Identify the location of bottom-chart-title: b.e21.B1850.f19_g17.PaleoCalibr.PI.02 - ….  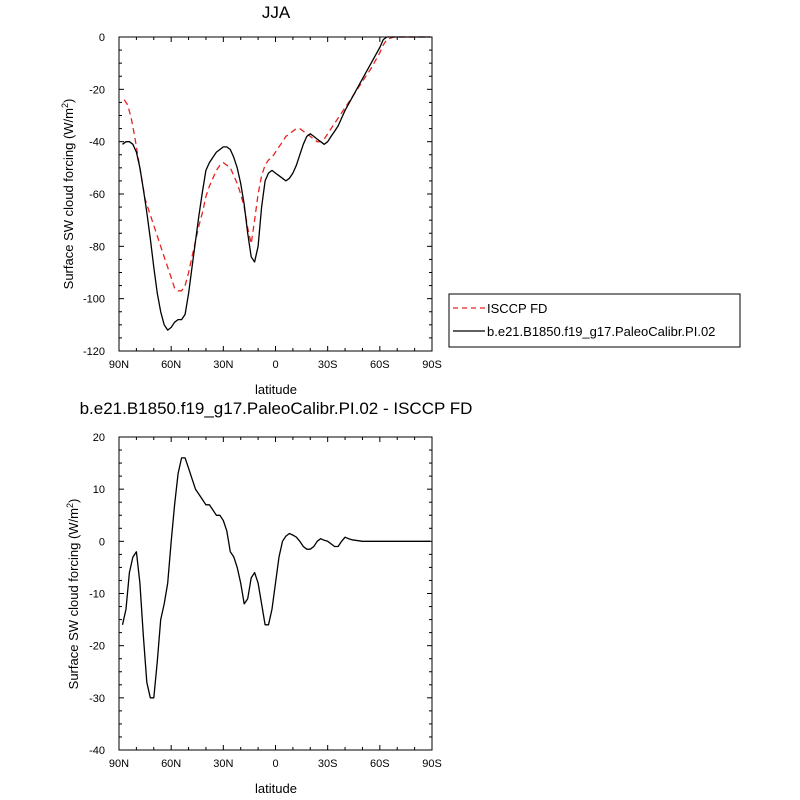
(276, 408).